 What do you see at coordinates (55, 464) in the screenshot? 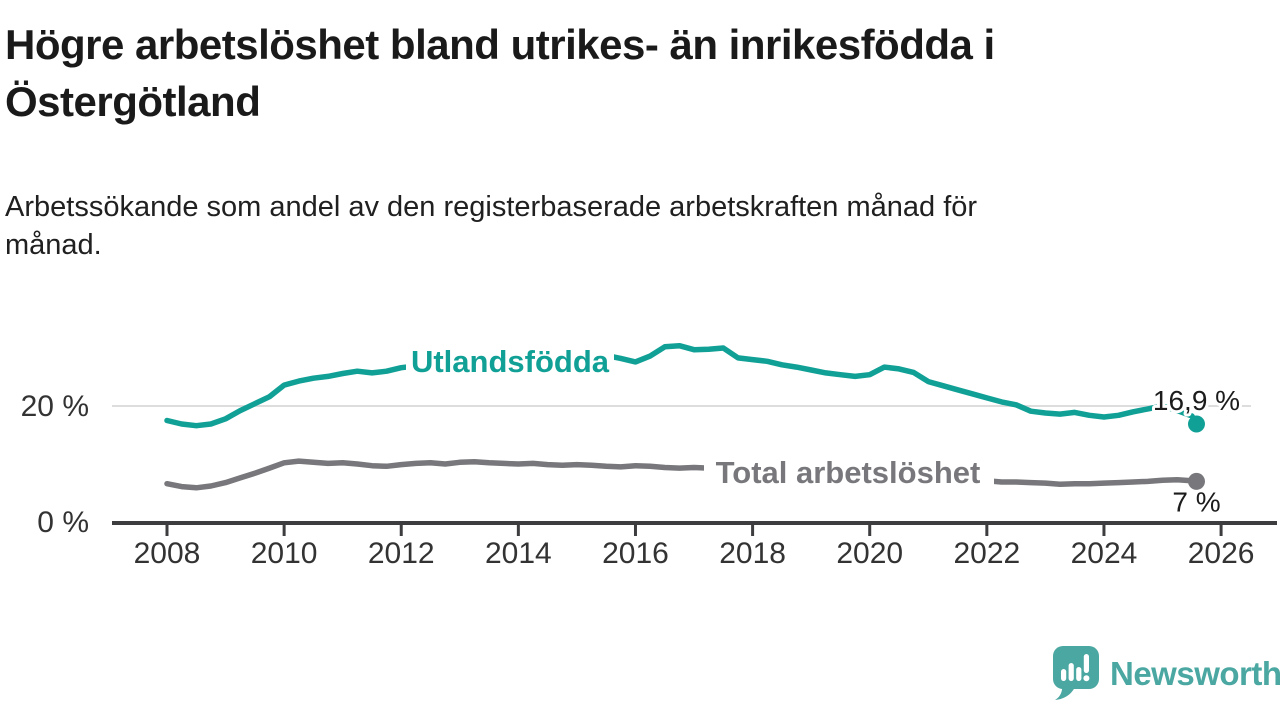
I see `y-axis-tick-labels: 0 % 20 %` at bounding box center [55, 464].